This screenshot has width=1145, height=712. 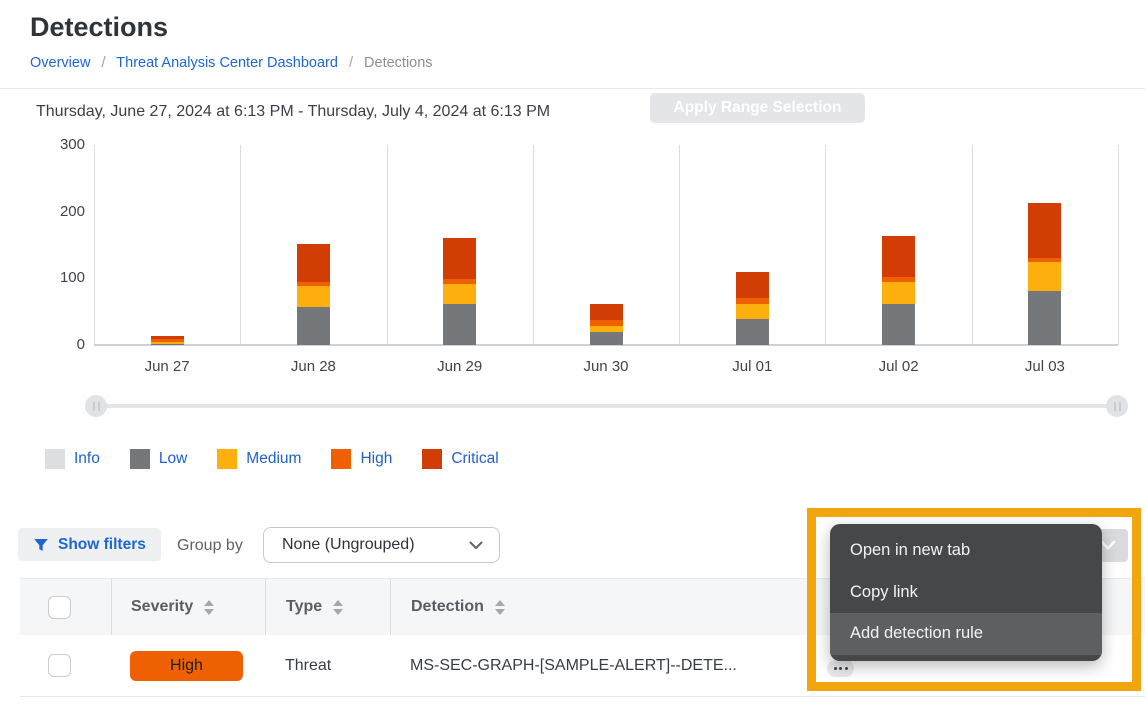 I want to click on row-severity-cell: High, so click(x=188, y=665).